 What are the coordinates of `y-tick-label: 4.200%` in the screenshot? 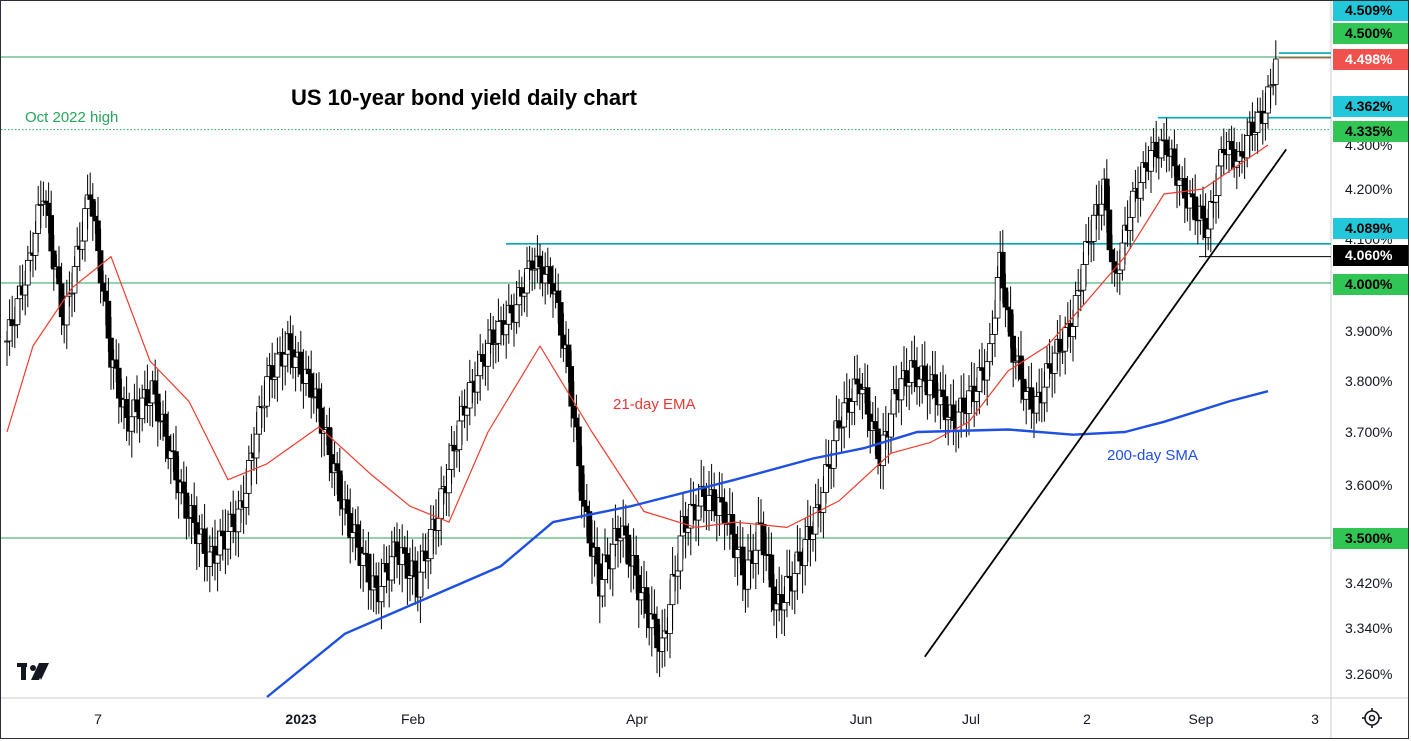 It's located at (1368, 189).